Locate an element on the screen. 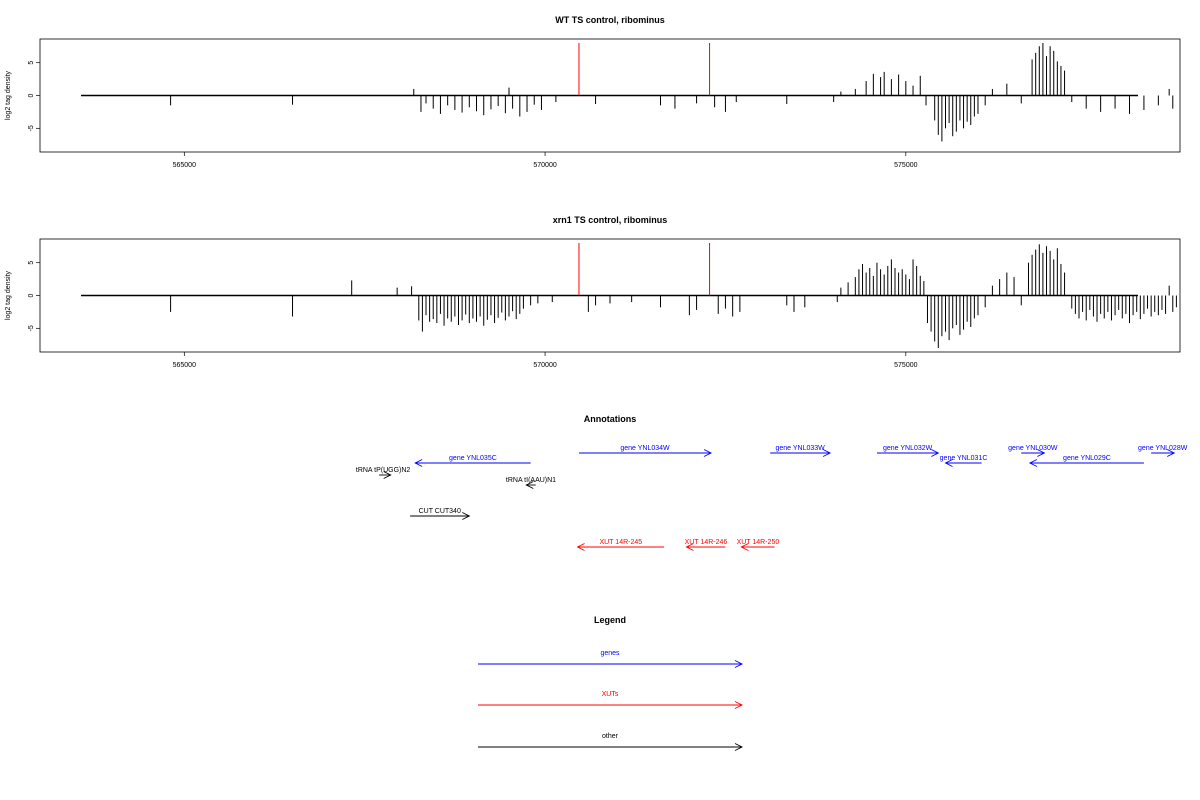 The height and width of the screenshot is (800, 1200). annotation-gene: gene YNL028W is located at coordinates (1163, 451).